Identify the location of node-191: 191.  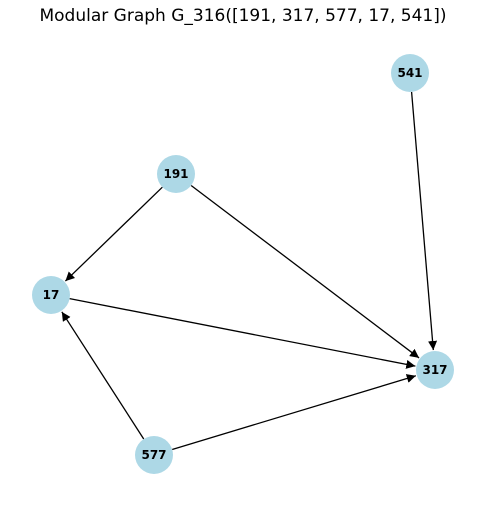
(176, 174).